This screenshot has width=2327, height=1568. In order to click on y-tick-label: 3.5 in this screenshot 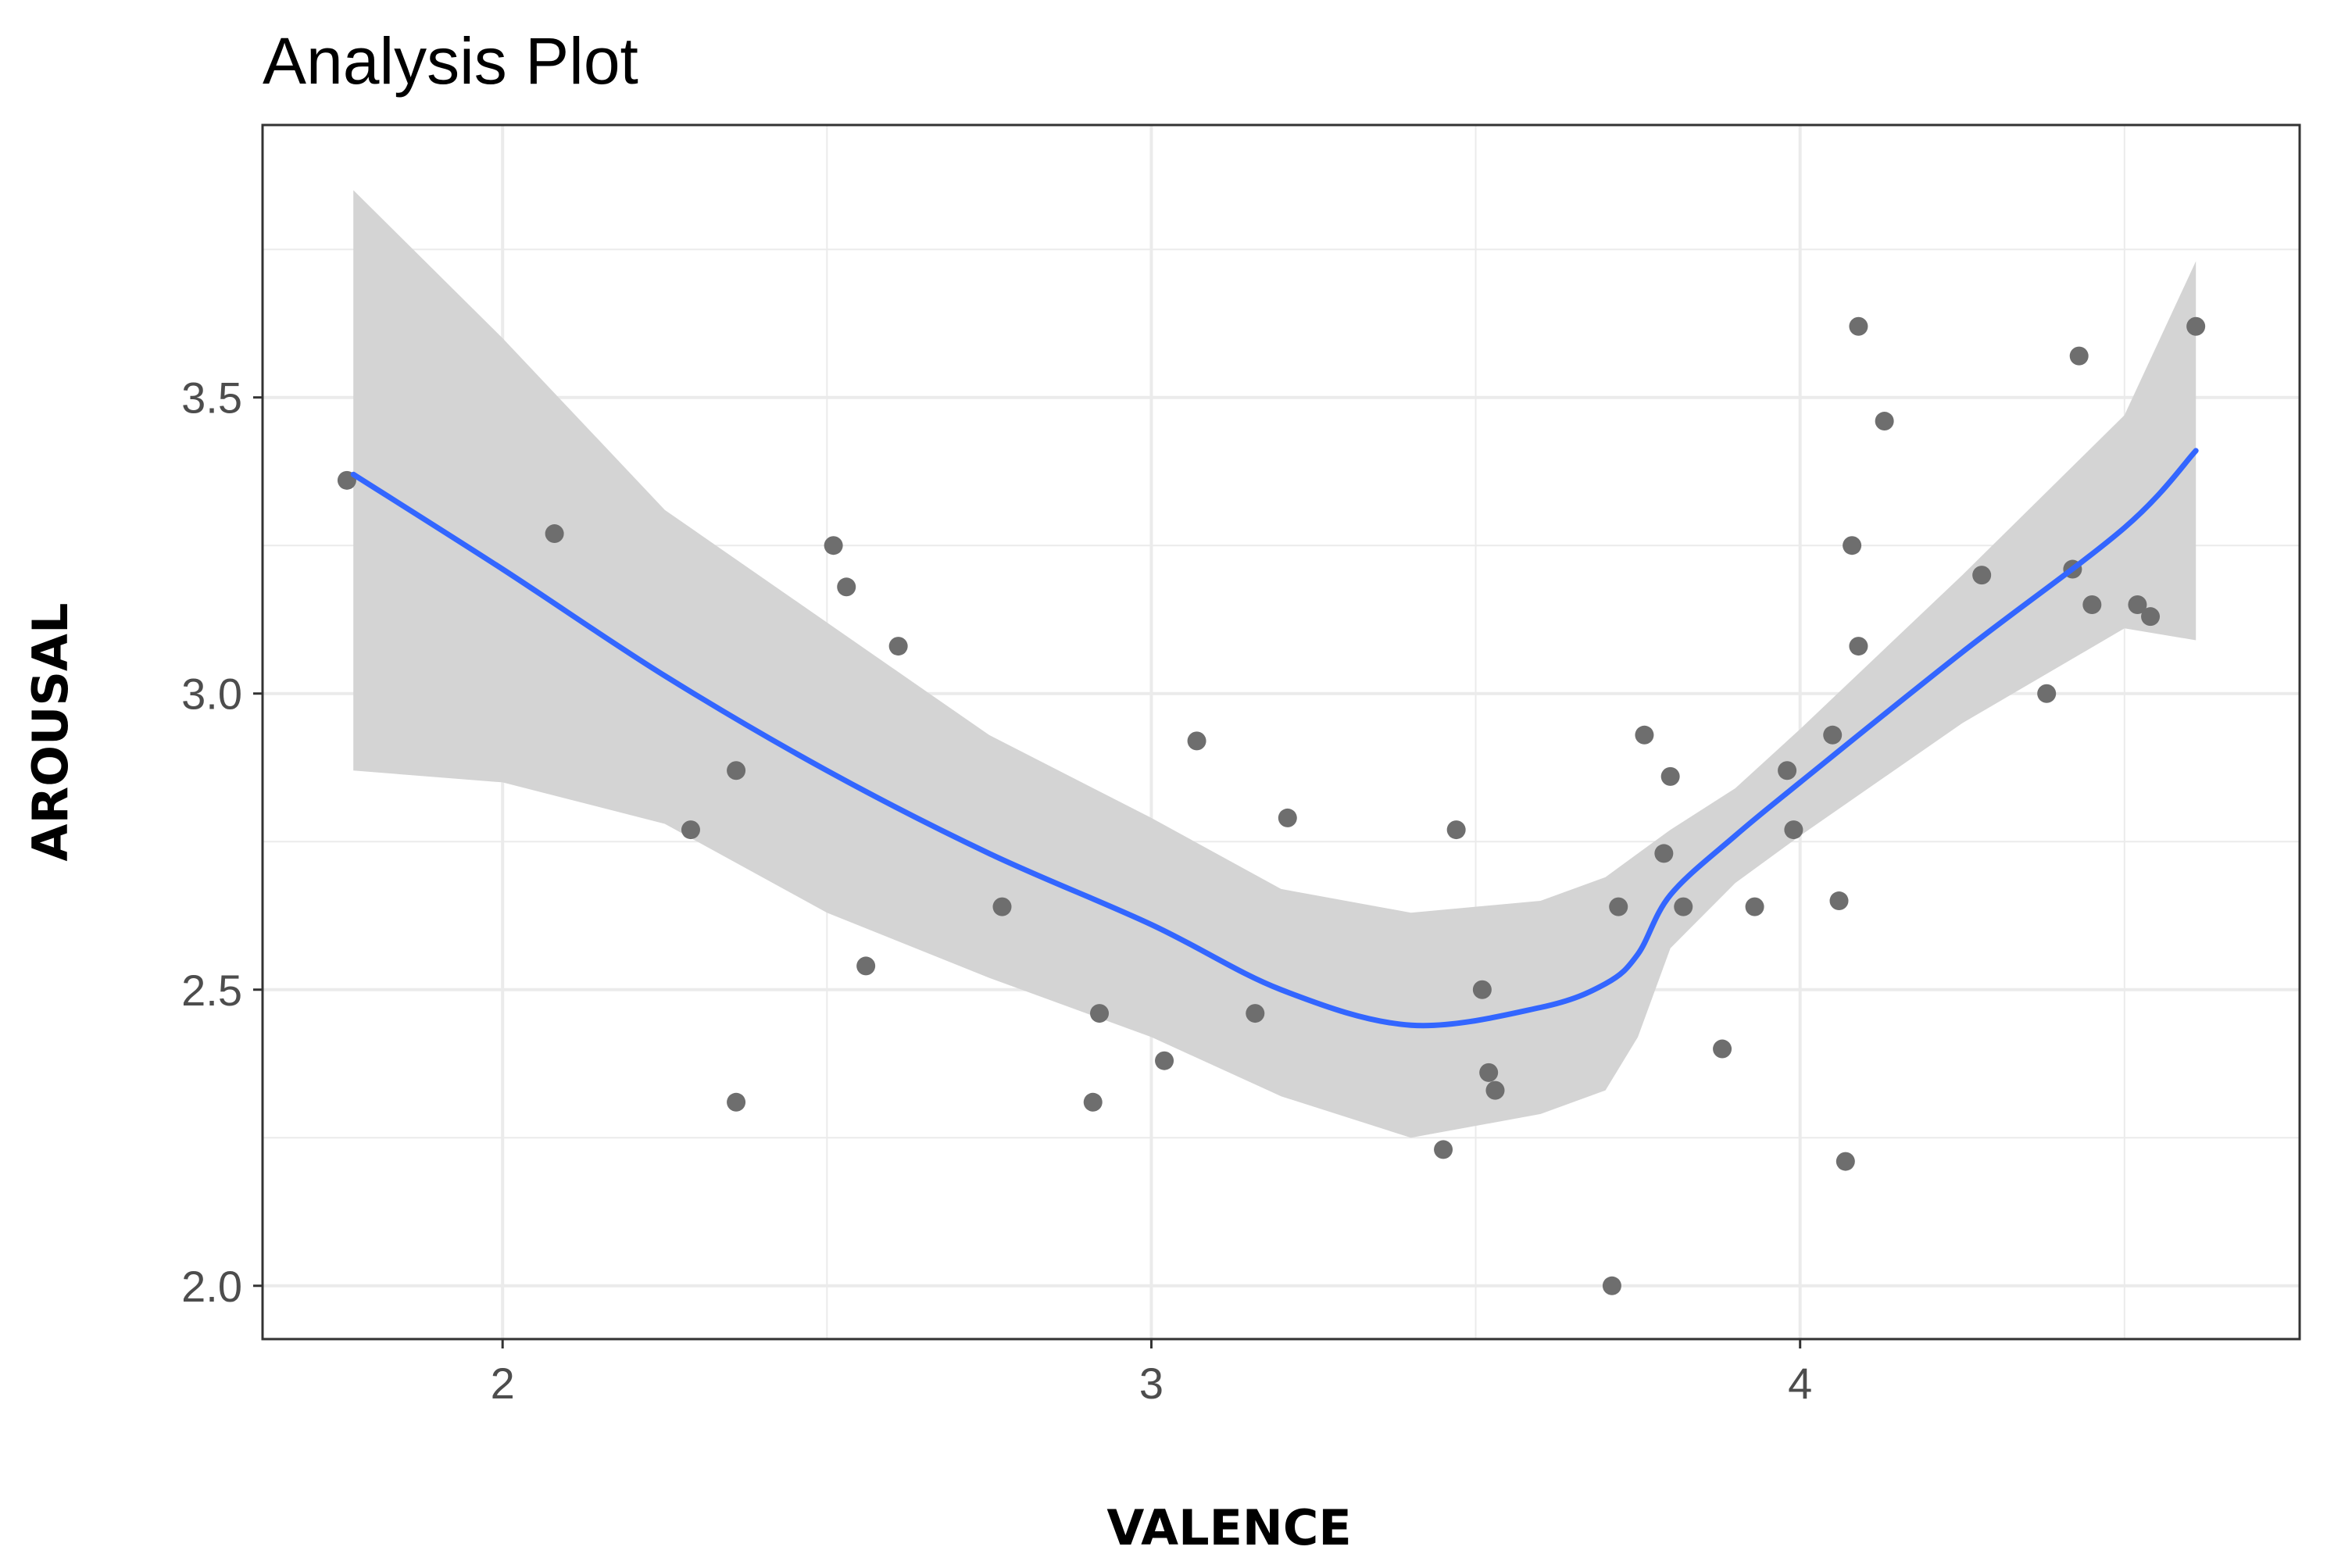, I will do `click(212, 398)`.